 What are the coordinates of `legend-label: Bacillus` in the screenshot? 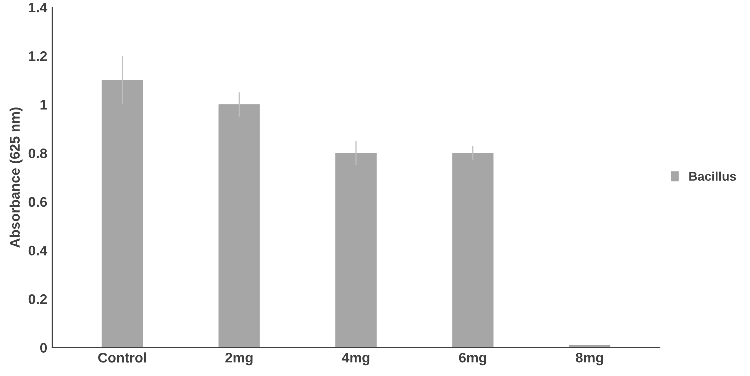 It's located at (713, 177).